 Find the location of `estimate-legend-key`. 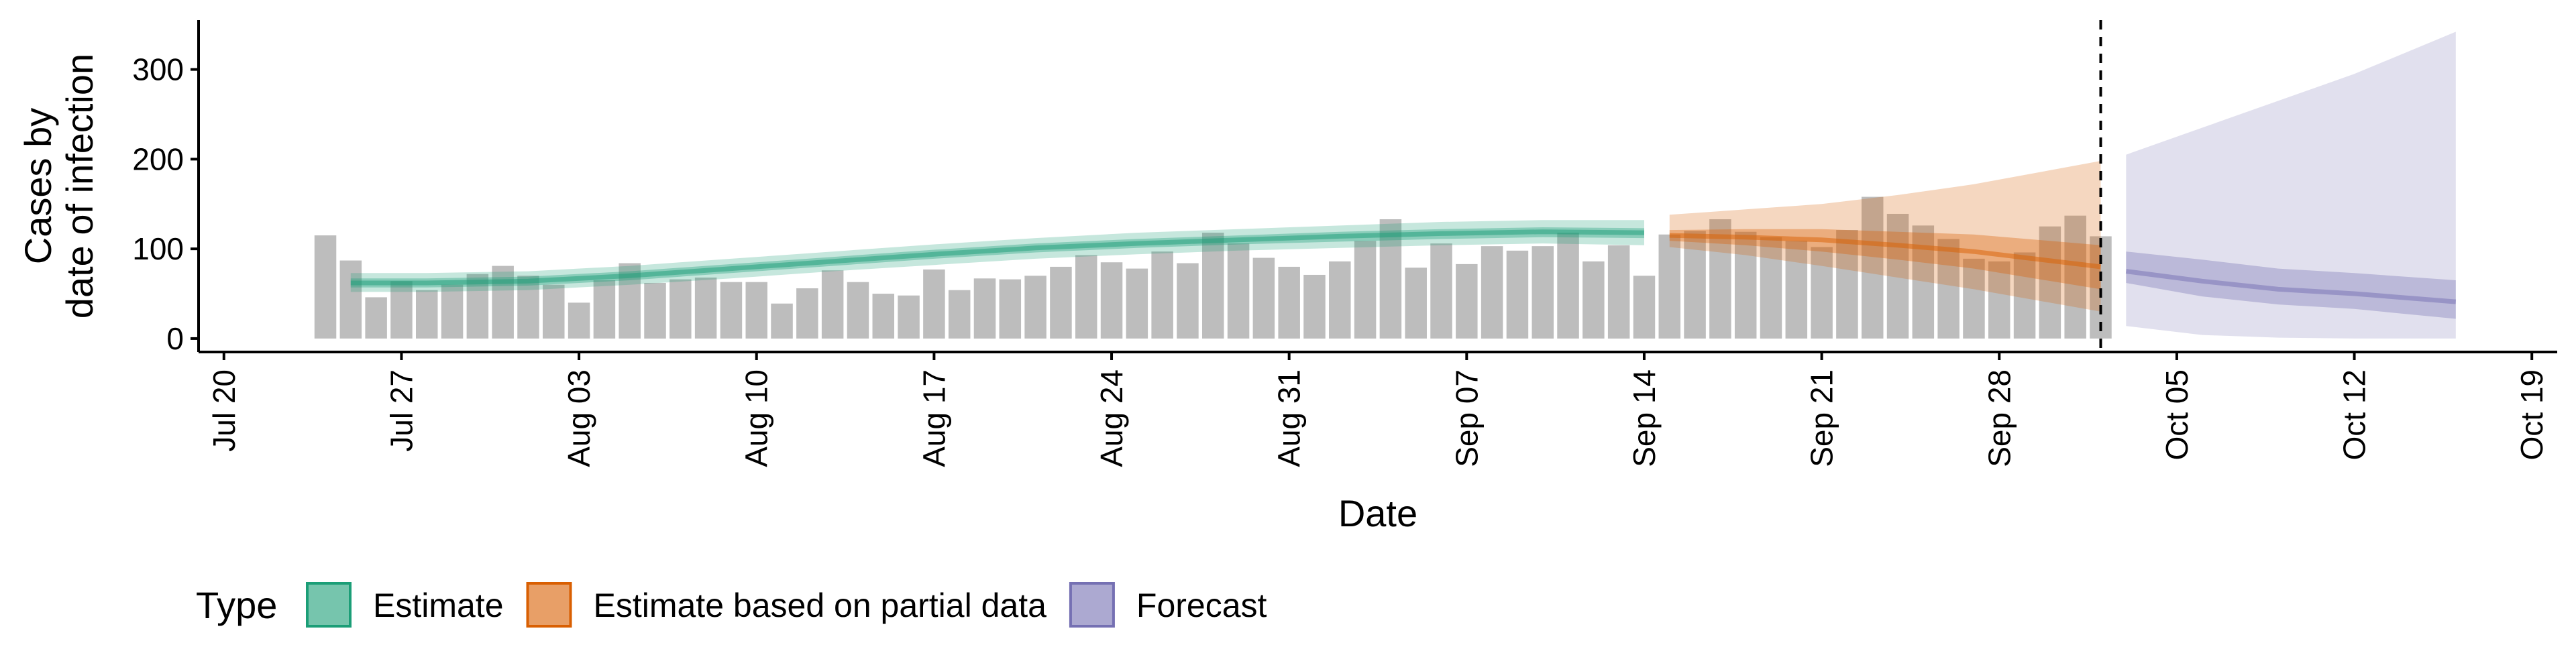

estimate-legend-key is located at coordinates (329, 605).